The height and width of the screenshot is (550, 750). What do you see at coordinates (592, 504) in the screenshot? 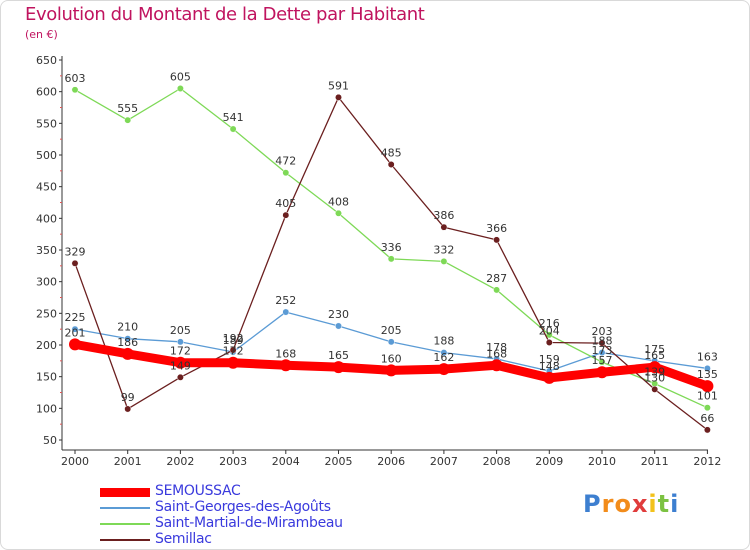
I see `logo-letter: P` at bounding box center [592, 504].